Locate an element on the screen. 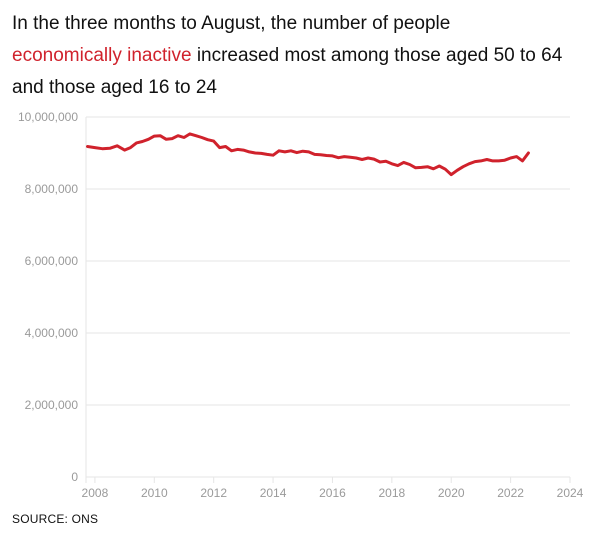 This screenshot has width=591, height=536. x-tick-label: 2010 is located at coordinates (154, 493).